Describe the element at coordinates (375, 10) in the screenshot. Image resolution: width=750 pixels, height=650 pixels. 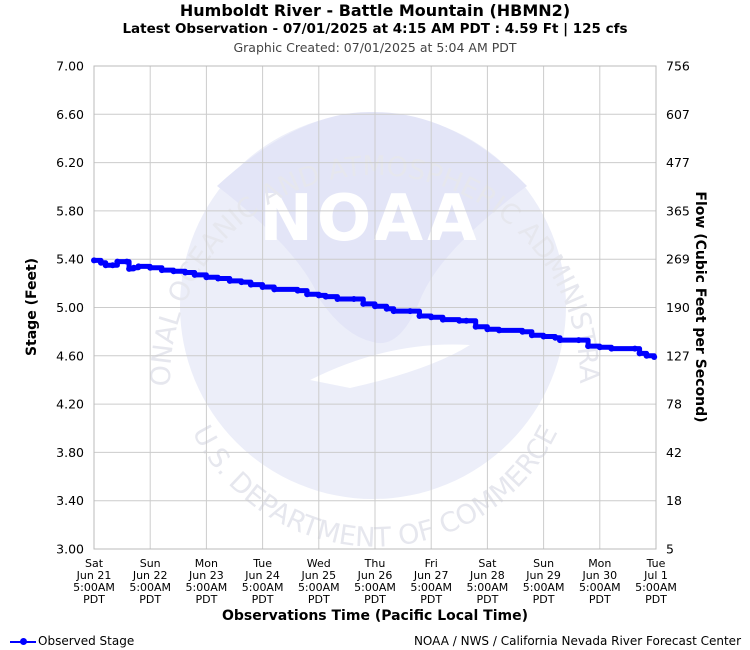
I see `chart-title: Humboldt River - Battle Mountain (HBMN2)` at that location.